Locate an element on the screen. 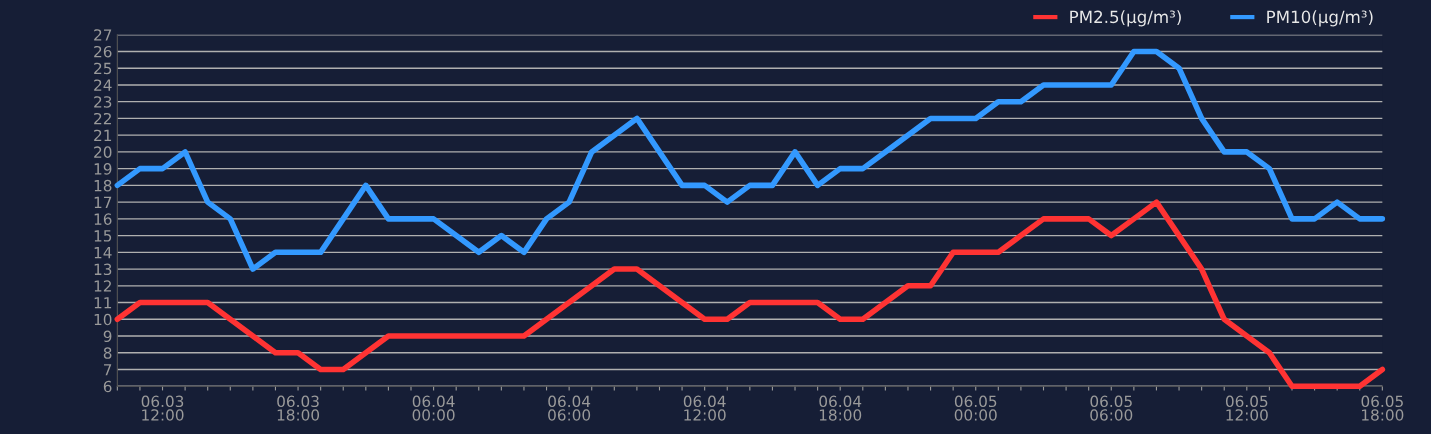 This screenshot has height=434, width=1431. y-tick-label: 8 is located at coordinates (107, 353).